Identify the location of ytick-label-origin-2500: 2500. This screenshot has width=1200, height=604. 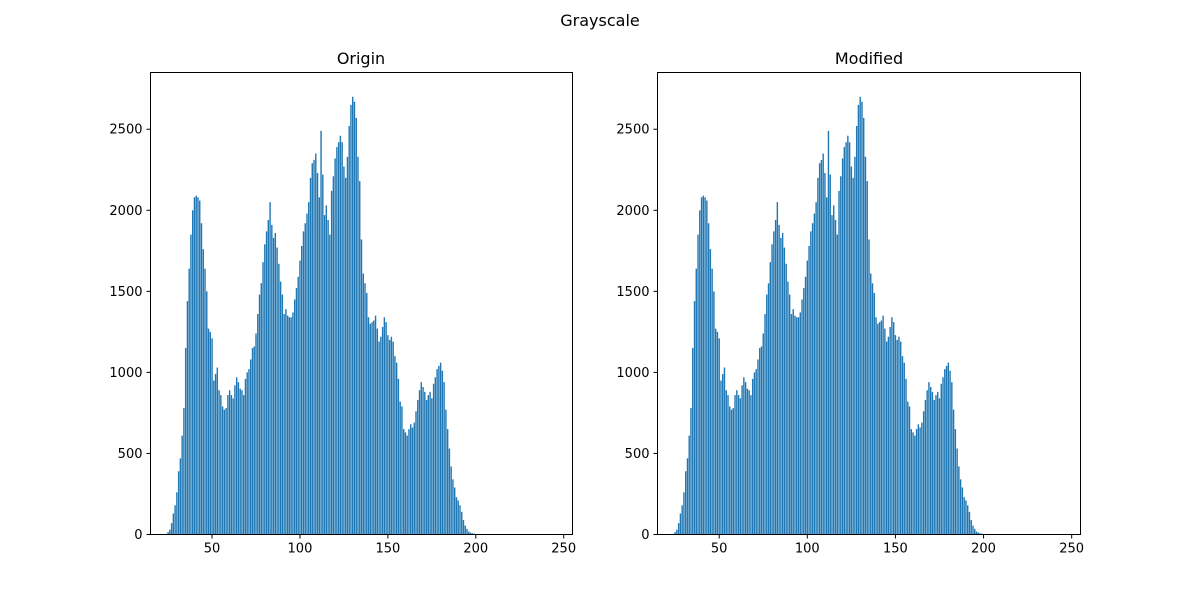
(125, 130).